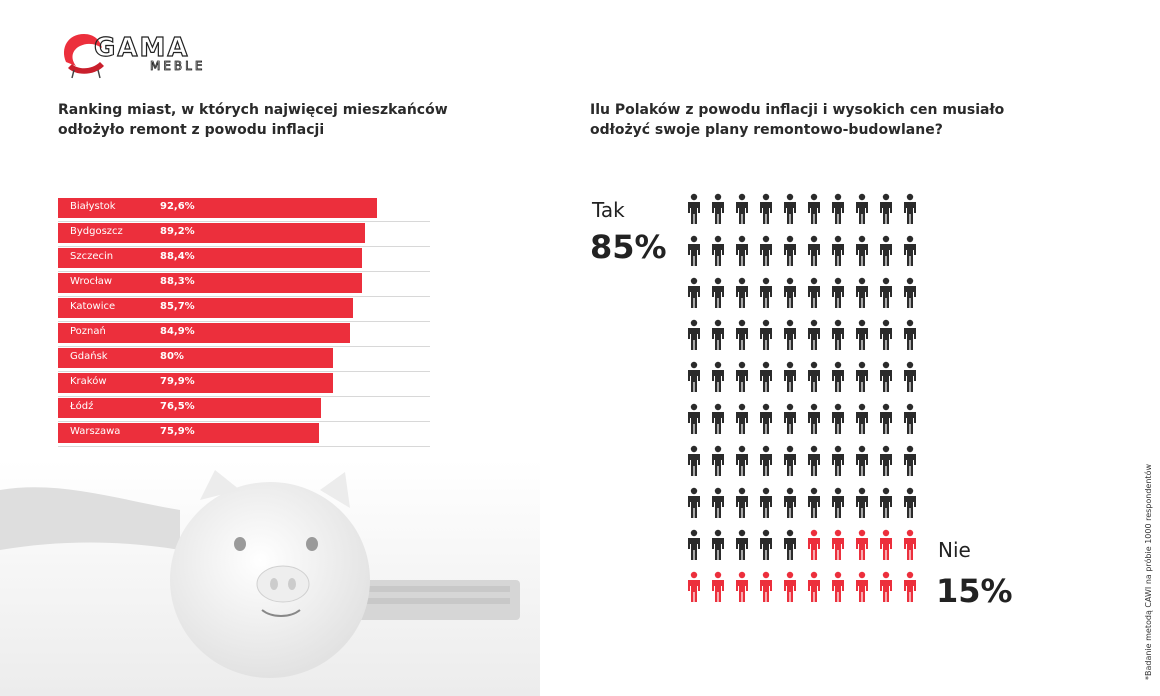 This screenshot has height=696, width=1160. What do you see at coordinates (191, 130) in the screenshot?
I see `bar-chart-title-line: odłożyło remont z powodu inflacji` at bounding box center [191, 130].